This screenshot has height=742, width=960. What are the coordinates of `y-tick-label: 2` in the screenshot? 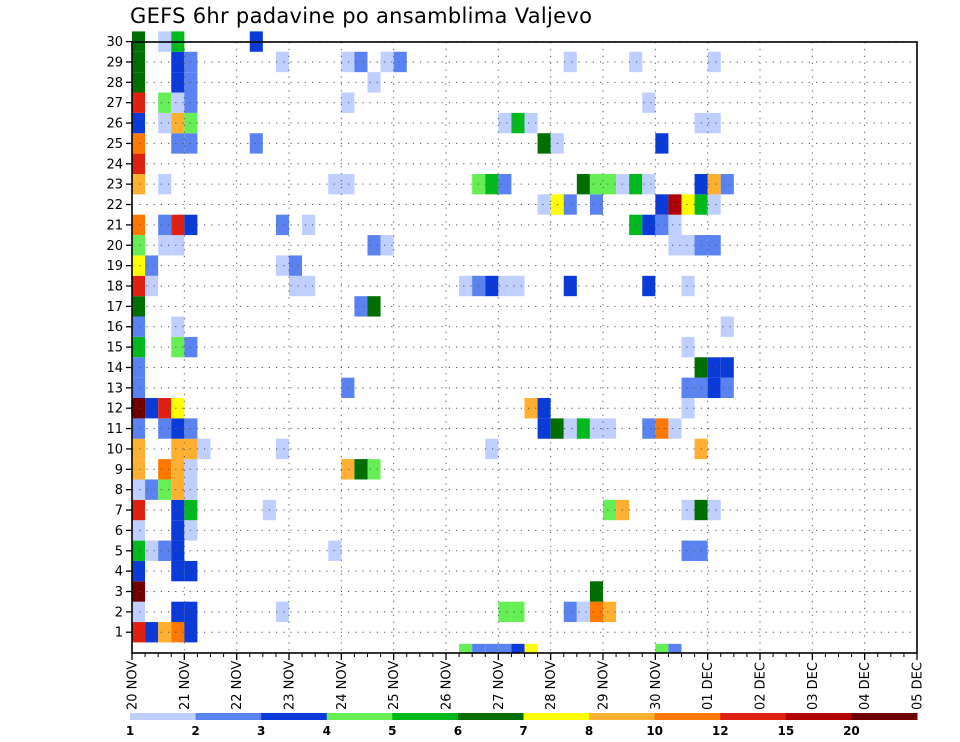 It's located at (119, 612).